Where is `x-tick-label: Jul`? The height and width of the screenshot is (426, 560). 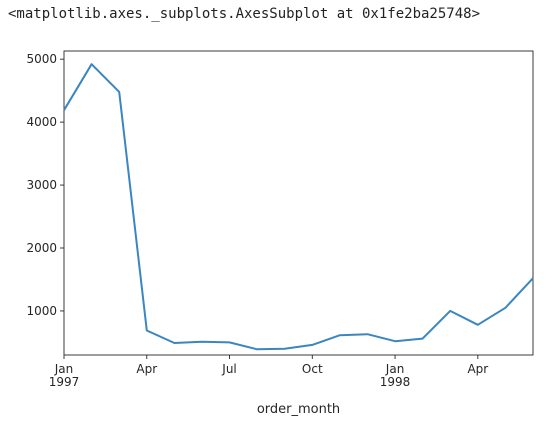
x-tick-label: Jul is located at coordinates (228, 369).